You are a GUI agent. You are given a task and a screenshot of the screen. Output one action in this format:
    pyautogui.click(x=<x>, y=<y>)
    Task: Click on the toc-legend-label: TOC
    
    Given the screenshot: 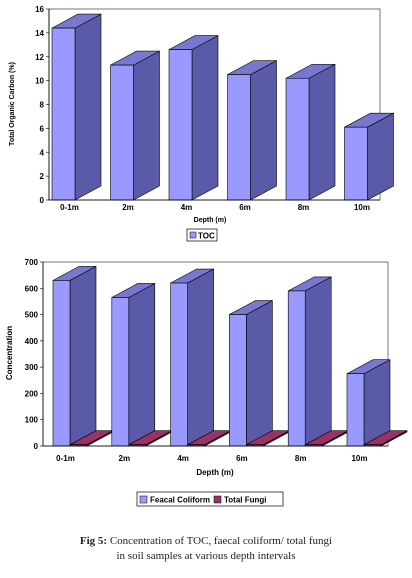 What is the action you would take?
    pyautogui.click(x=206, y=236)
    